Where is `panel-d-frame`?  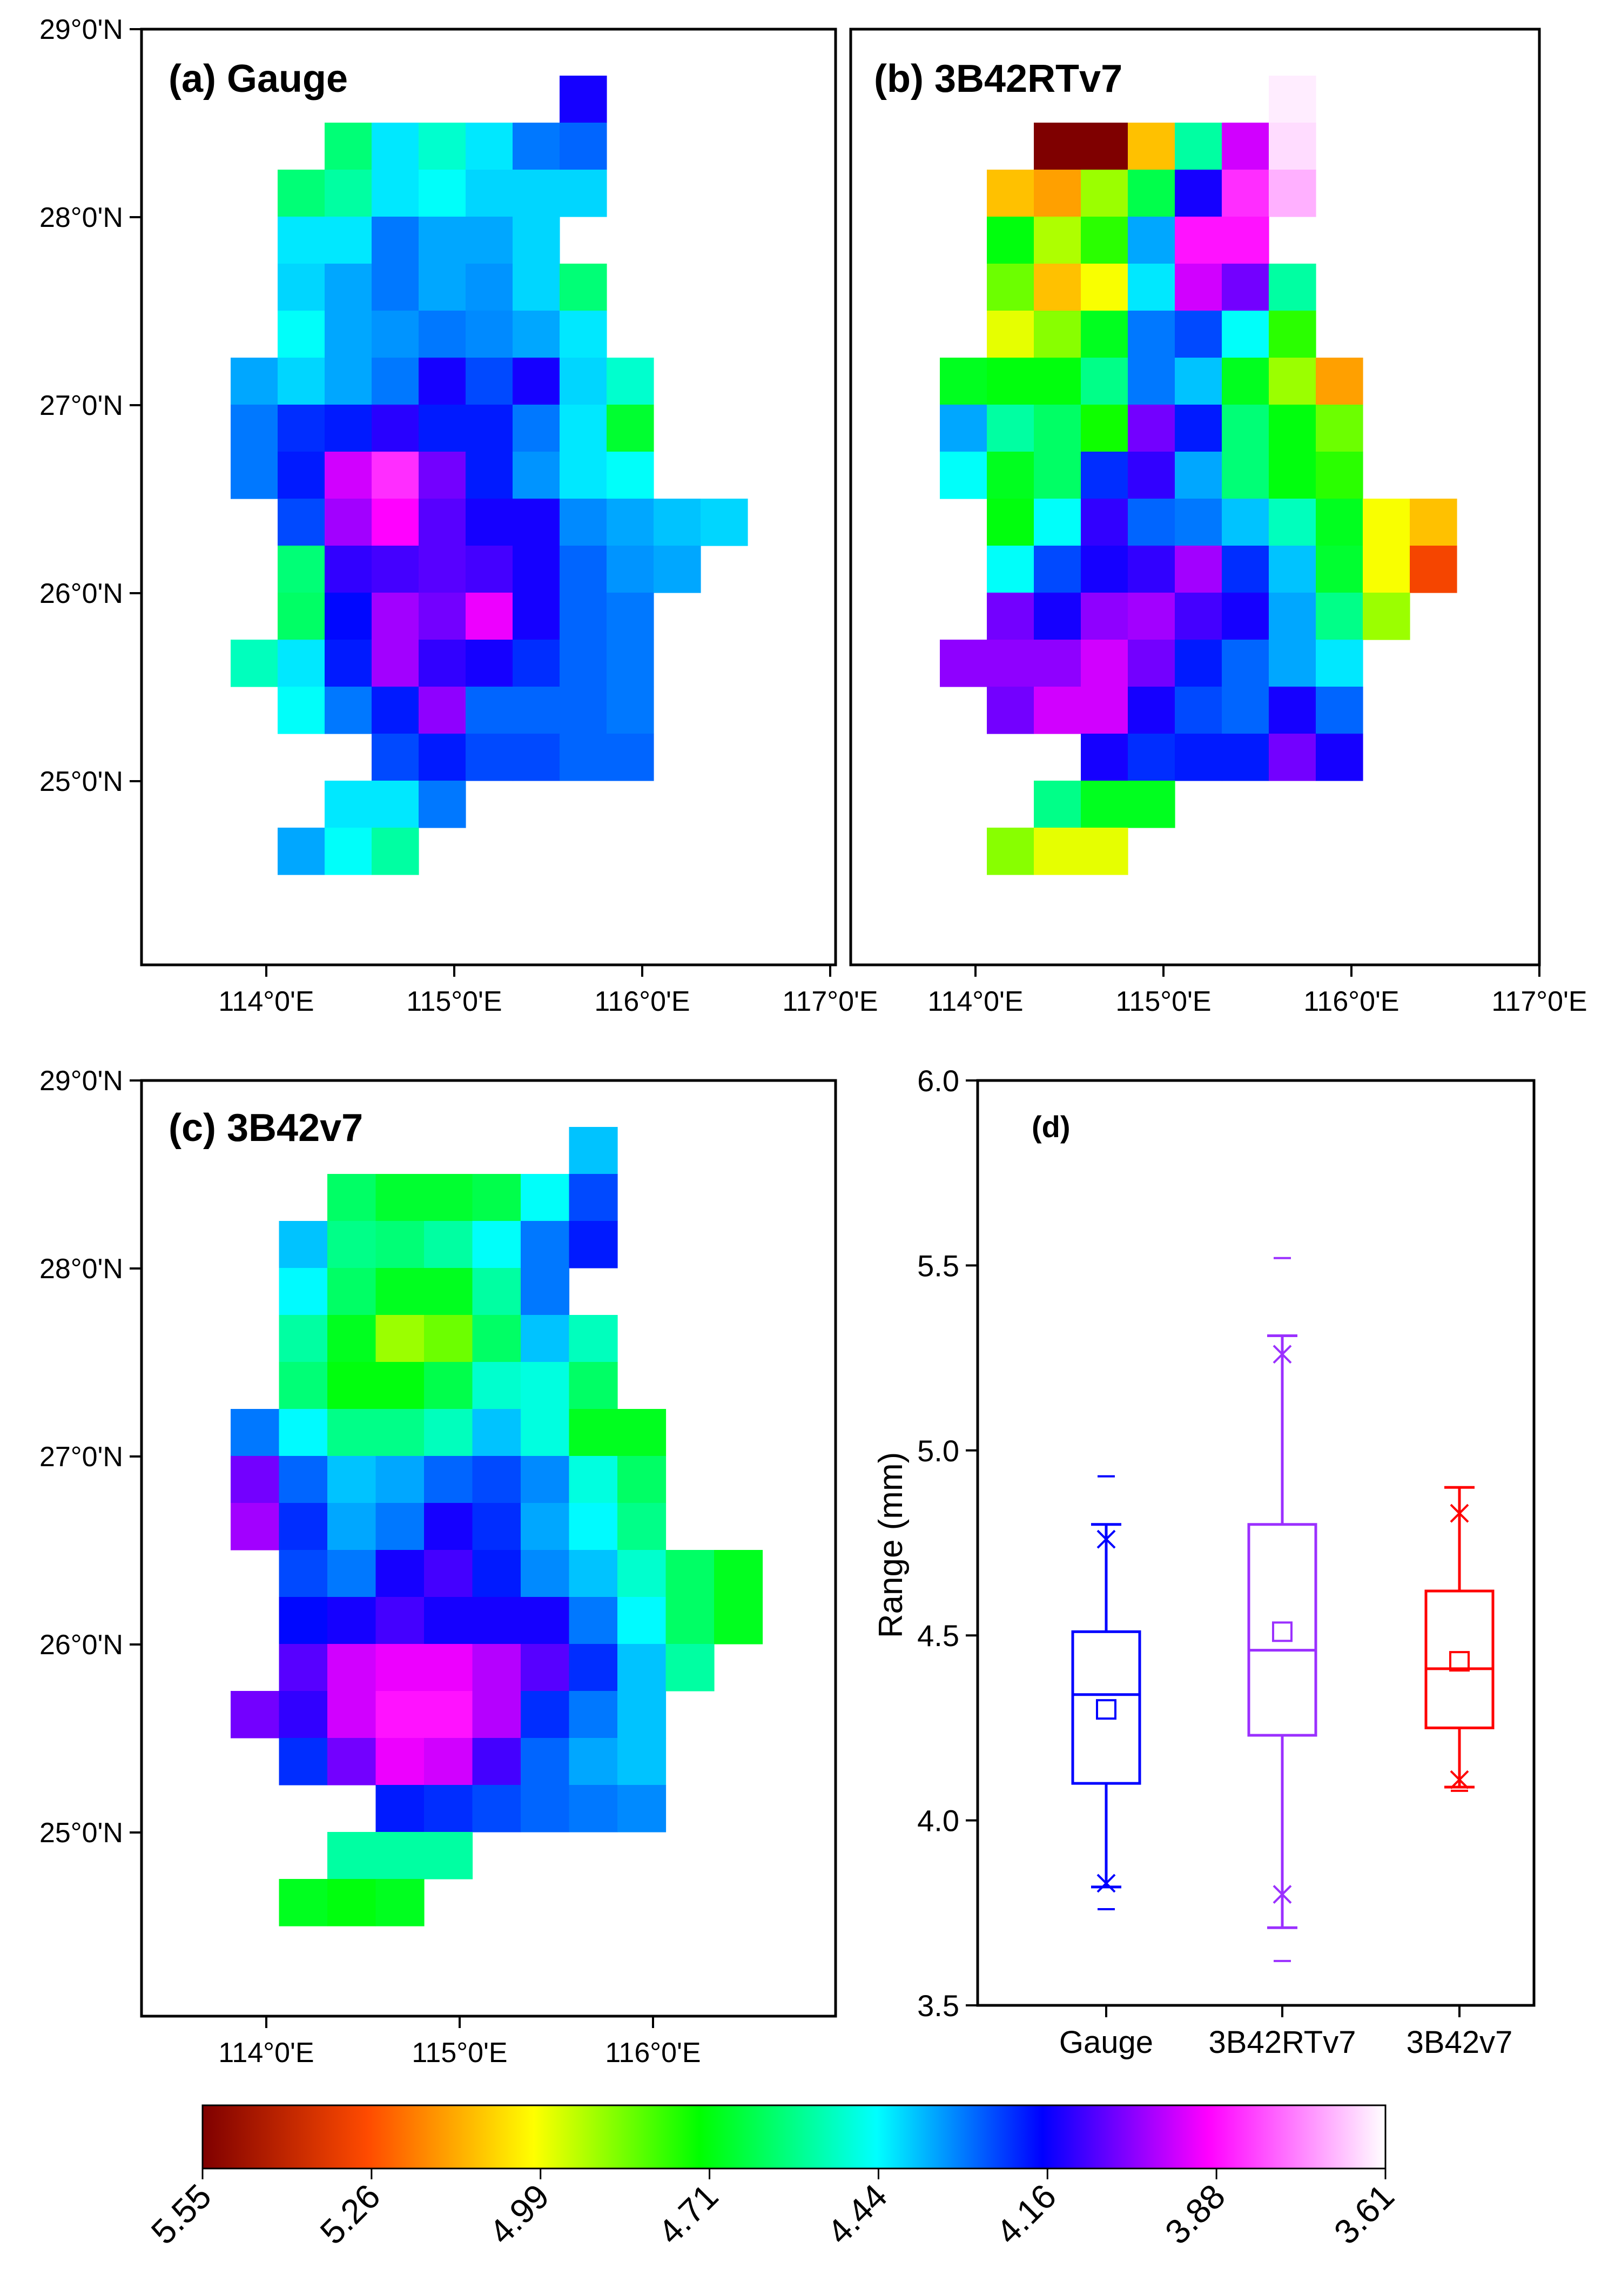
panel-d-frame is located at coordinates (1256, 1543).